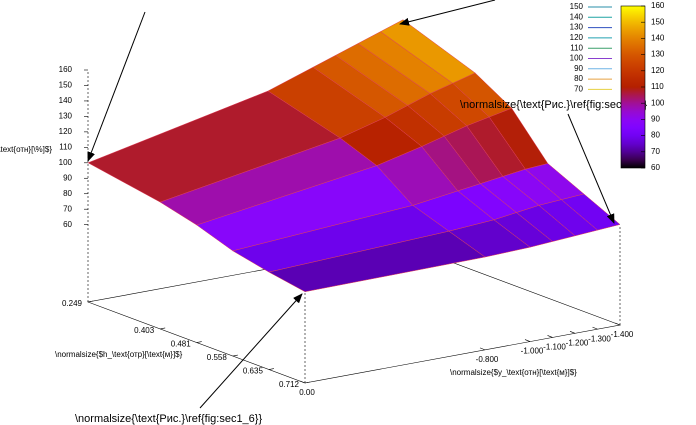 Image resolution: width=696 pixels, height=425 pixels. I want to click on legend-label: 100, so click(577, 58).